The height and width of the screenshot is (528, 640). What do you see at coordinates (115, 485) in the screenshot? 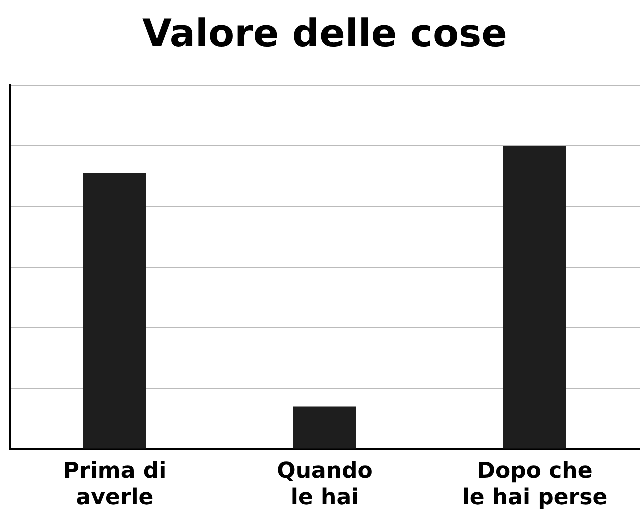
I see `x-tick-label: Prima di averle` at bounding box center [115, 485].